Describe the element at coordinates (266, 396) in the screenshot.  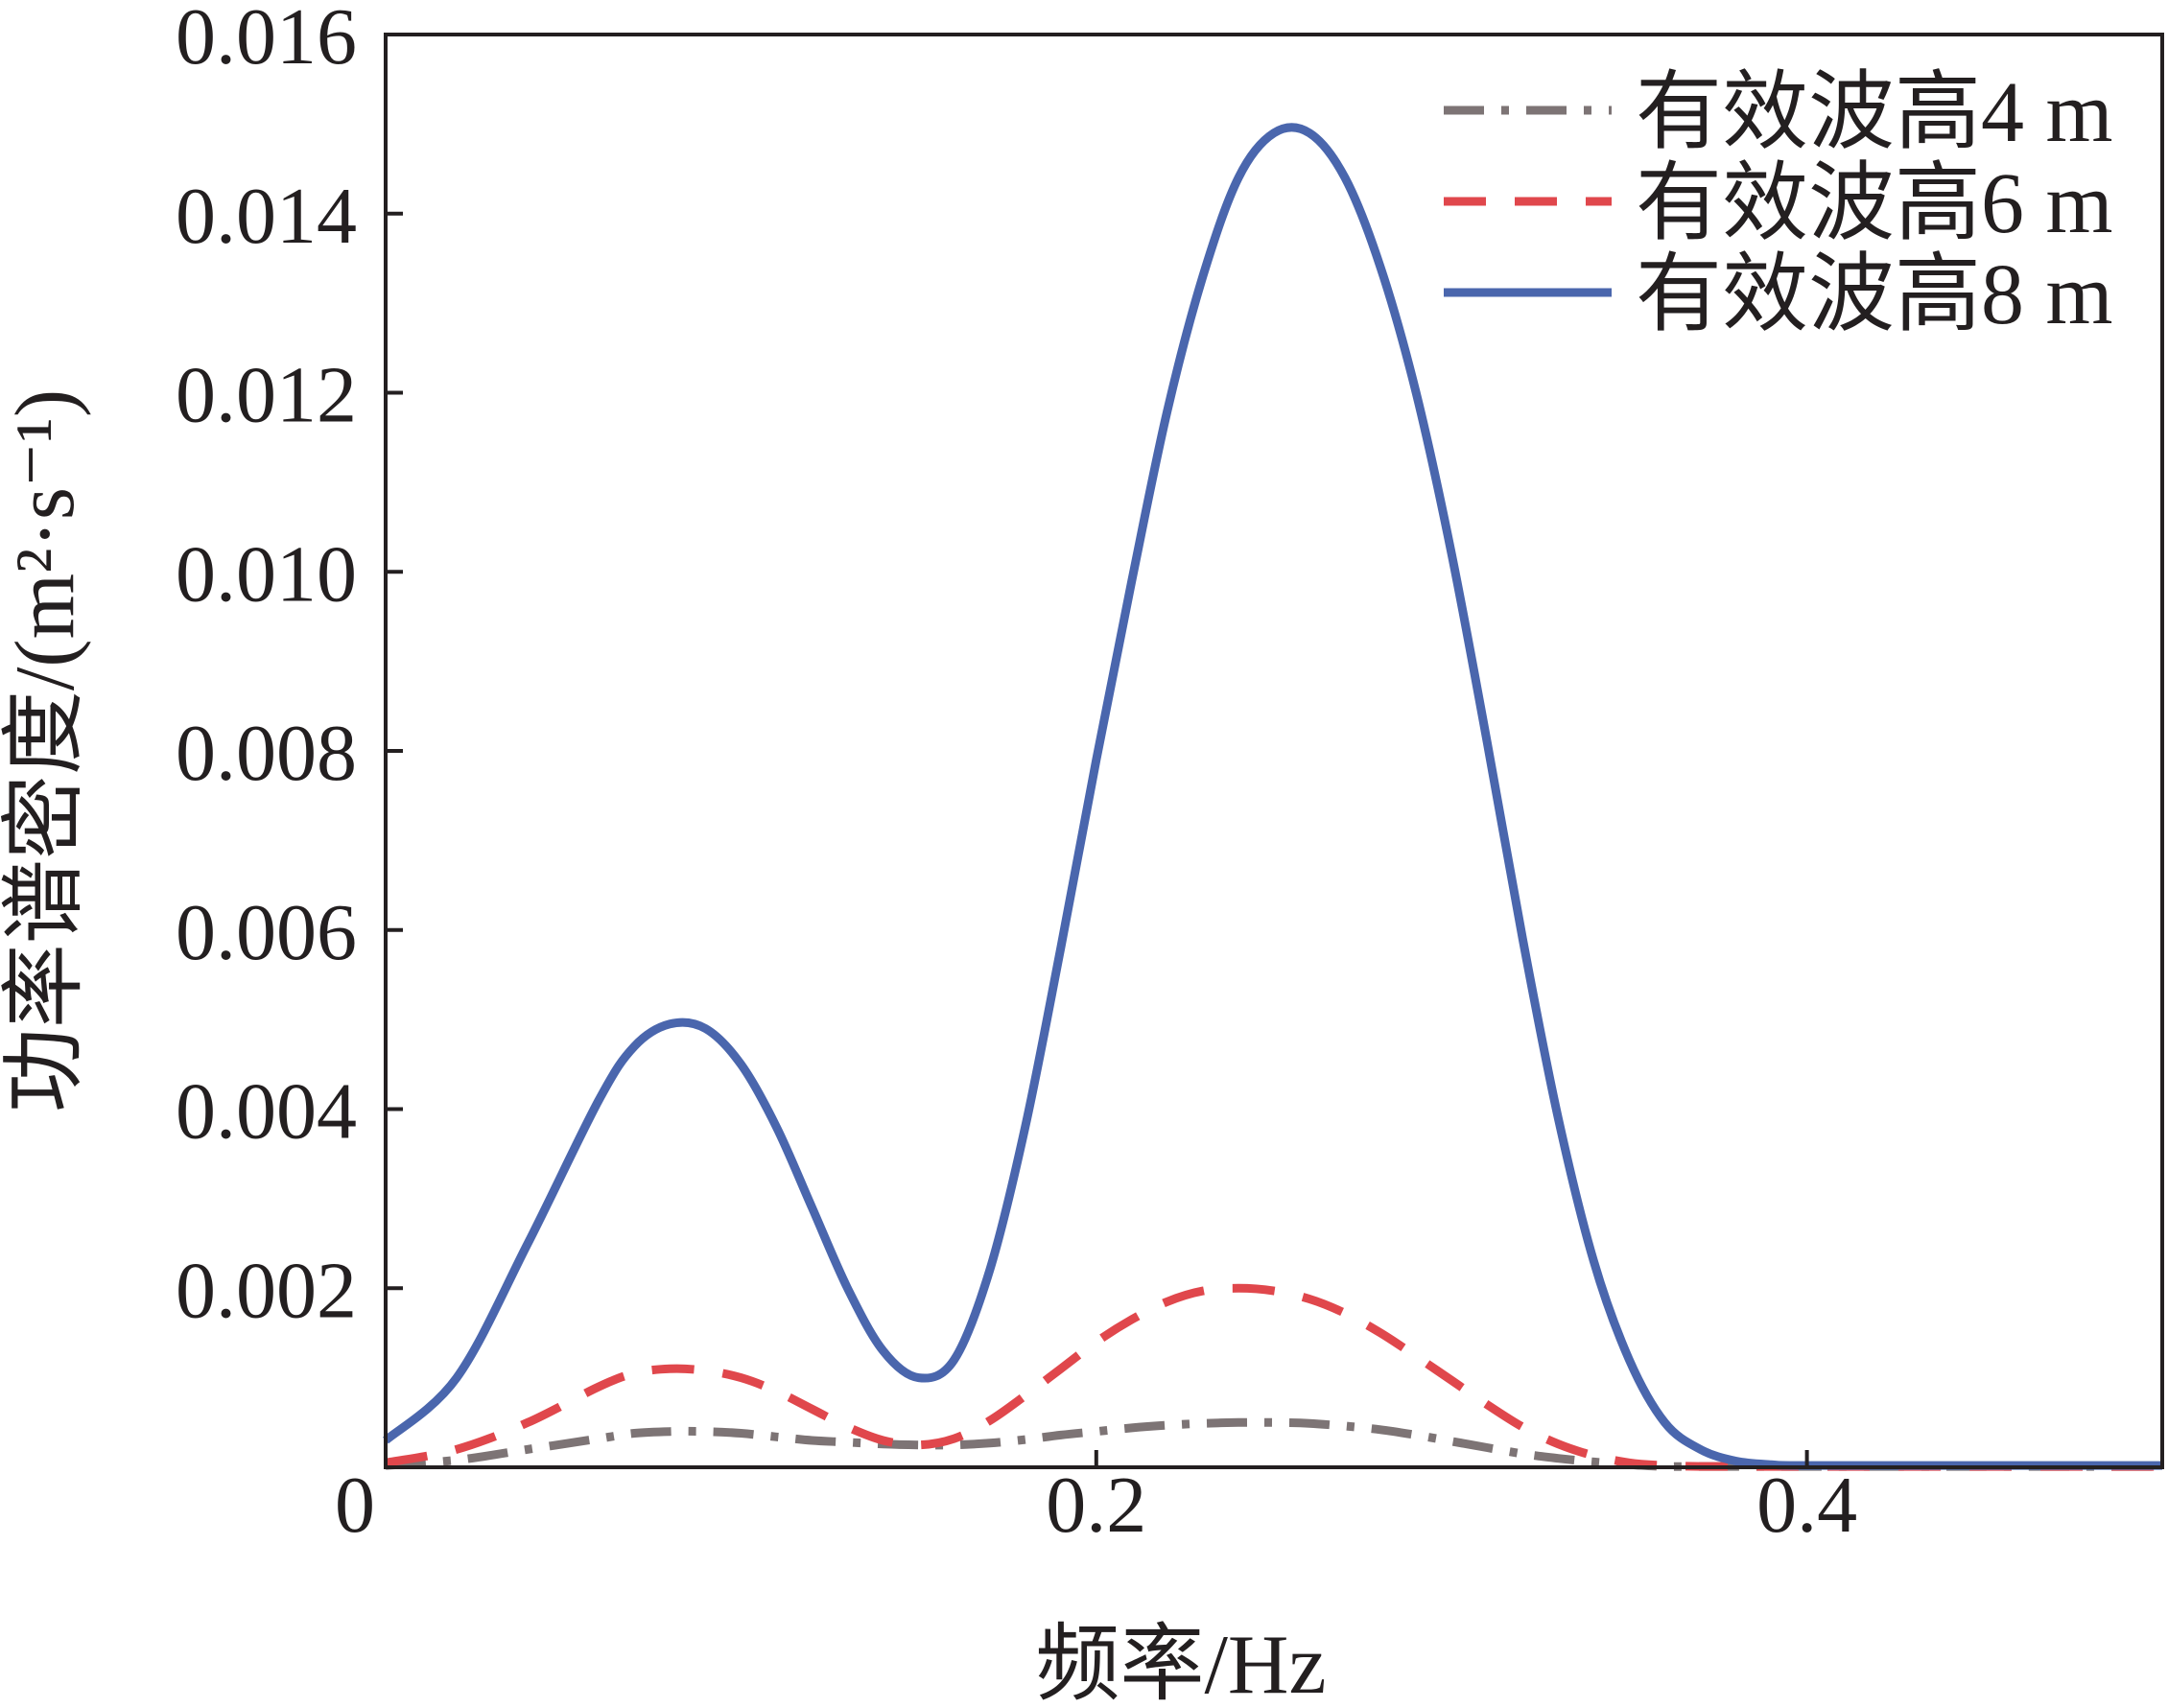
I see `y-tick-label: 0.012` at that location.